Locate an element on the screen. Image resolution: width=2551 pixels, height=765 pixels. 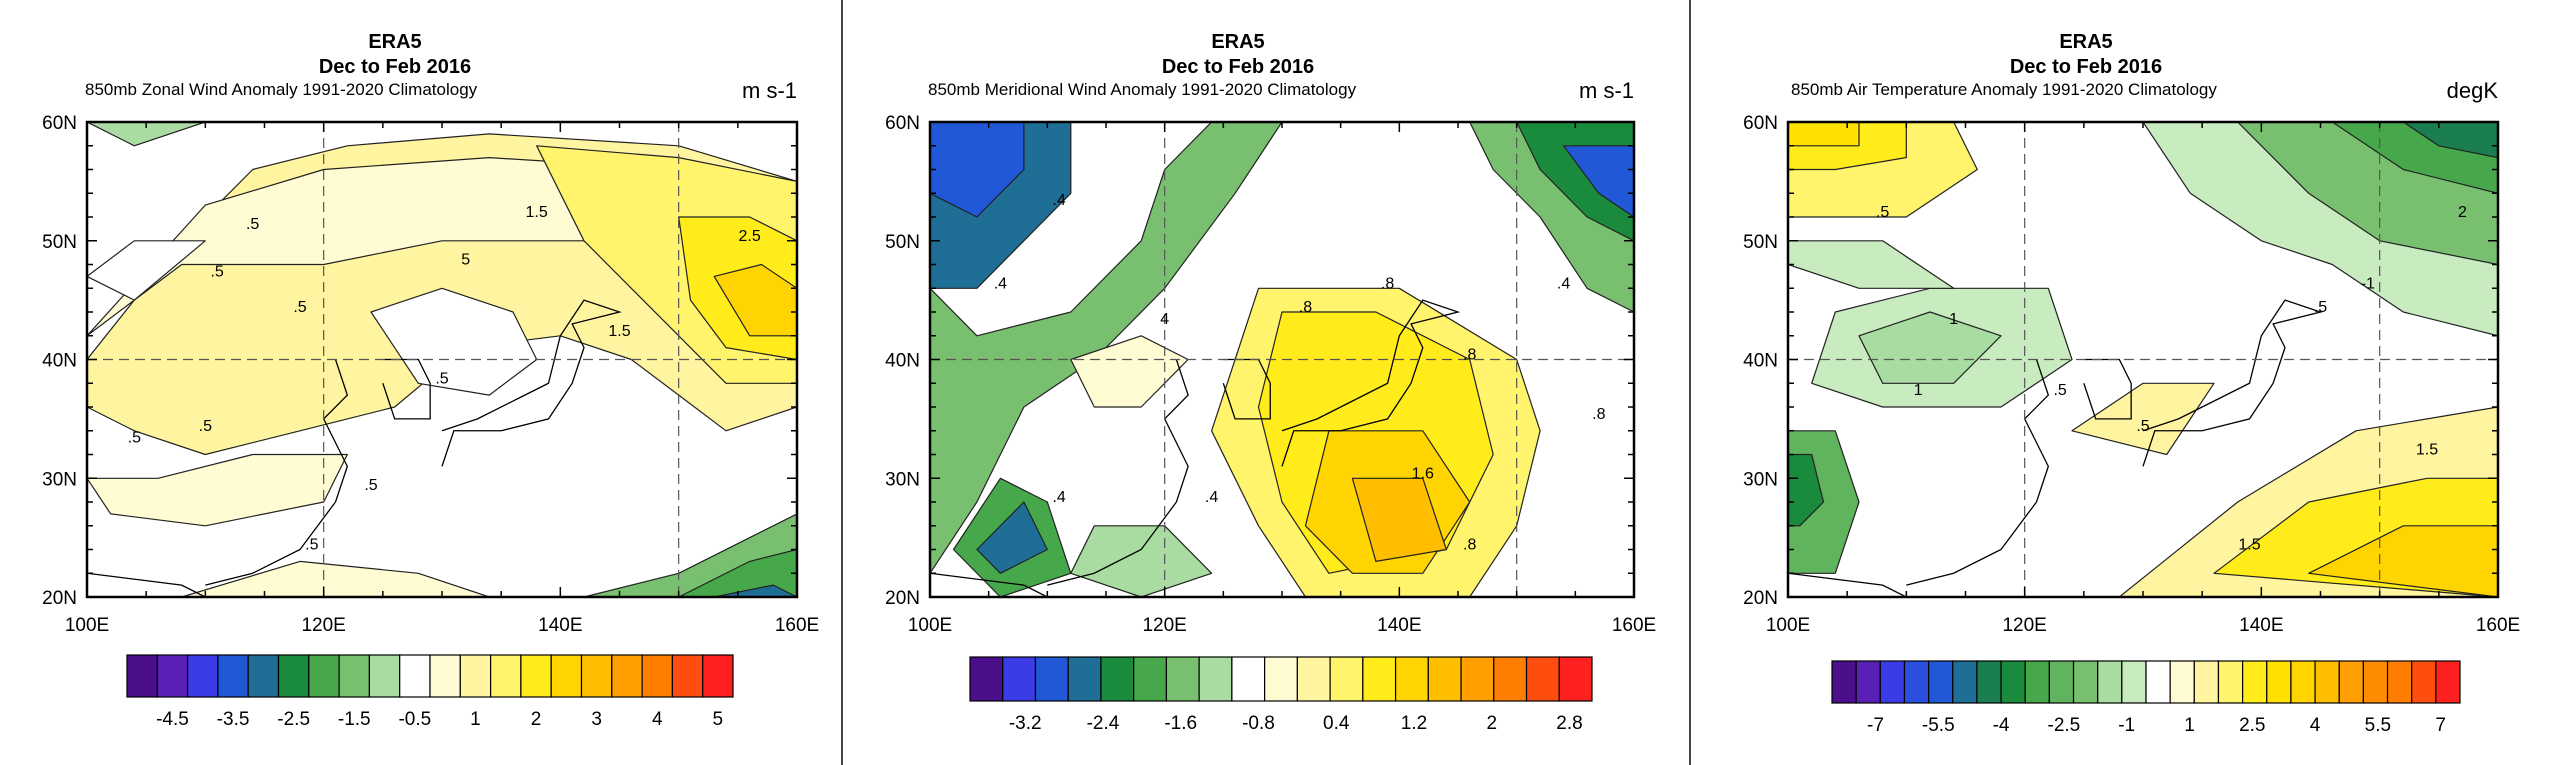
colorbar-label: -1 is located at coordinates (2126, 725).